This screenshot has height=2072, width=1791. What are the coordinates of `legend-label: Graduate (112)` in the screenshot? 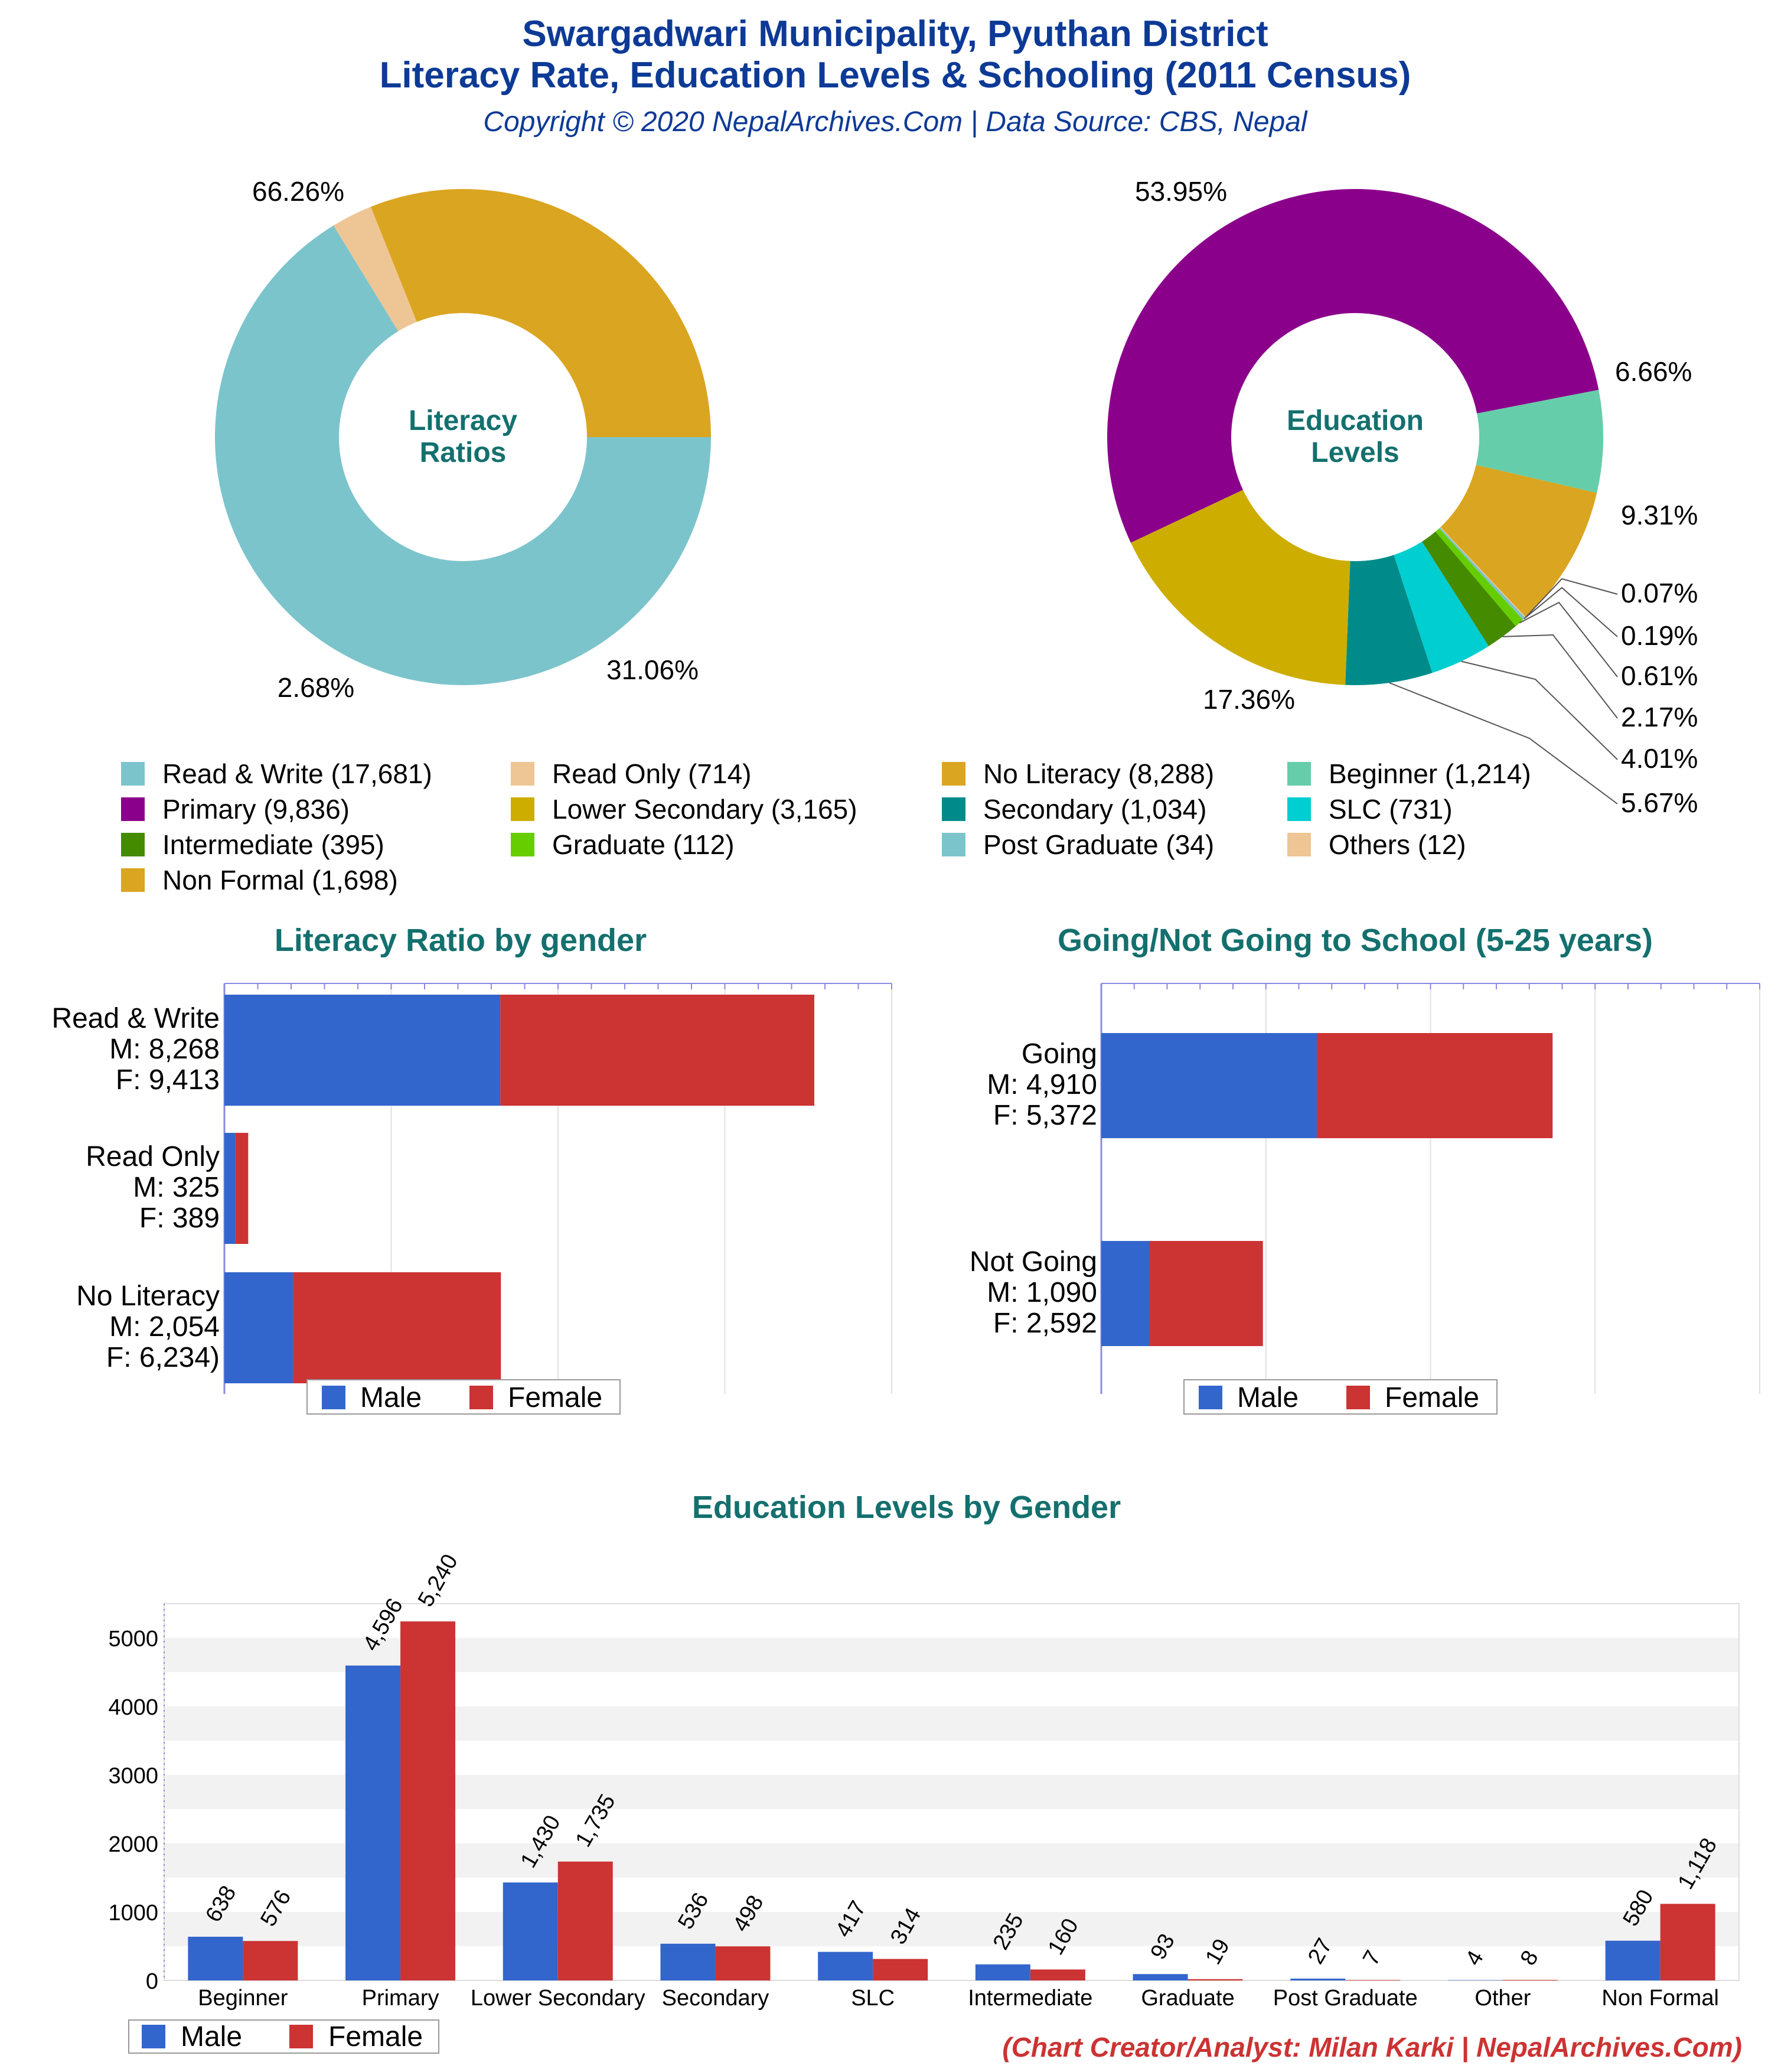 It's located at (643, 844).